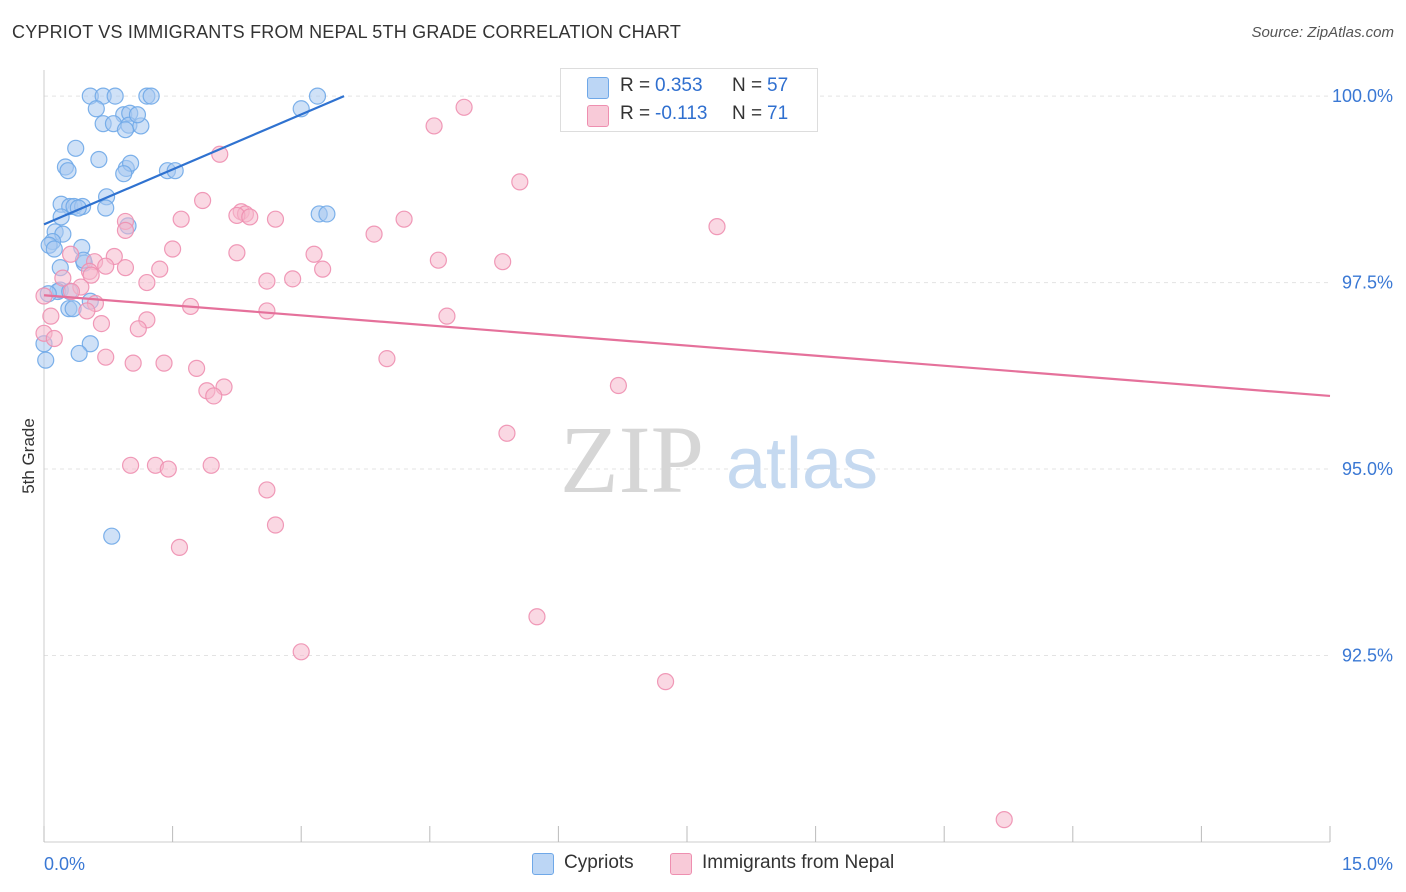  Describe the element at coordinates (689, 100) in the screenshot. I see `stats-legend: R = 0.353 N = 57 R = -0.113 N = 71` at that location.